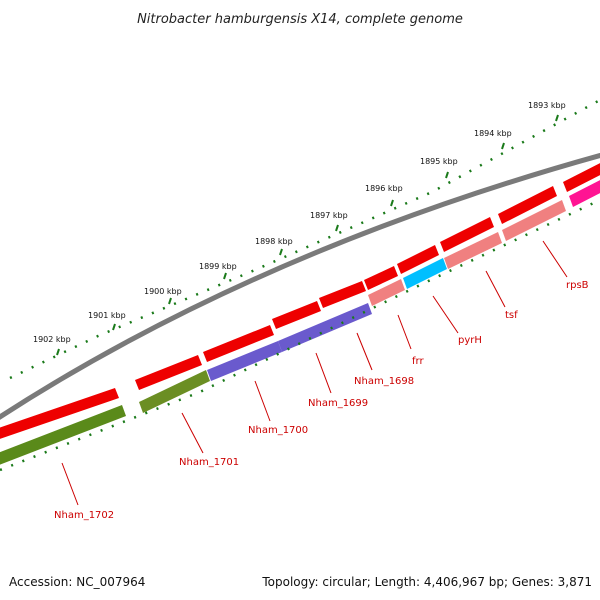 This screenshot has width=600, height=600. What do you see at coordinates (163, 291) in the screenshot?
I see `scale-label: 1900 kbp` at bounding box center [163, 291].